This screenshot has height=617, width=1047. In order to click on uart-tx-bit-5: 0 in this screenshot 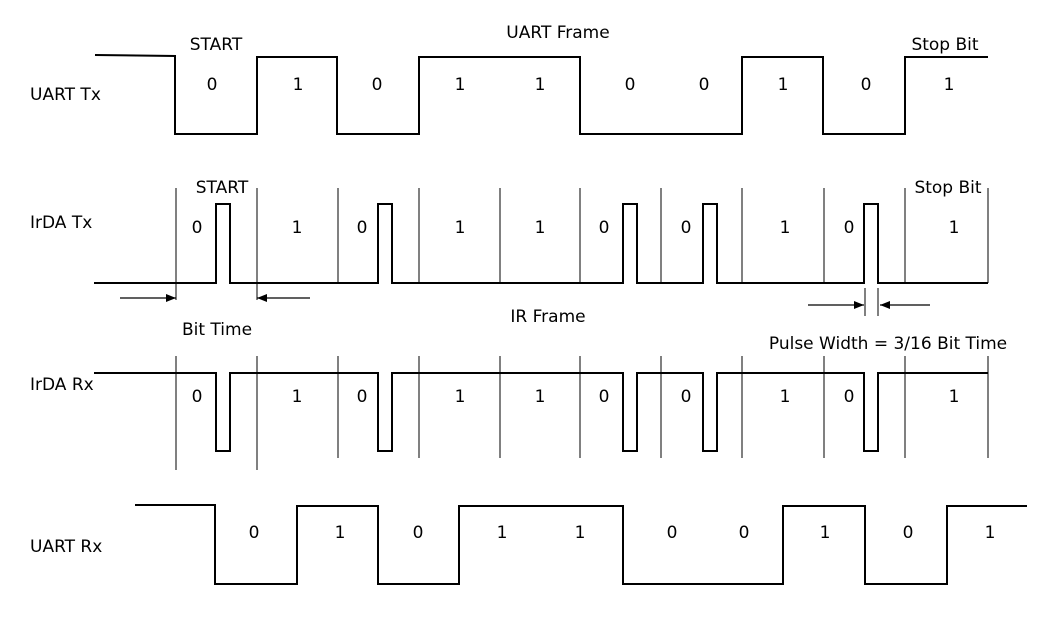, I will do `click(630, 85)`.